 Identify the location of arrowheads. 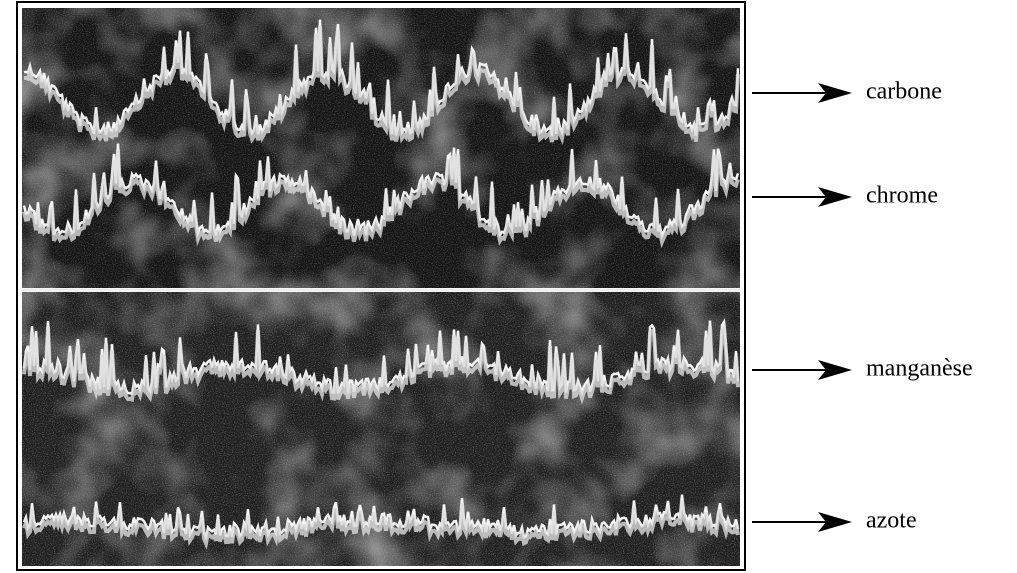
(835, 307).